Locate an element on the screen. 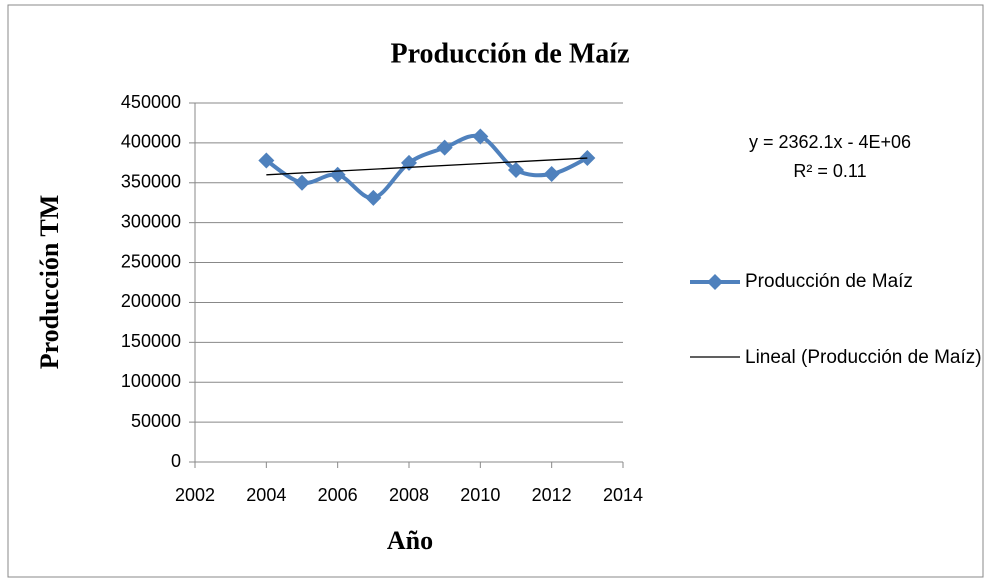 Image resolution: width=991 pixels, height=583 pixels. y-tick-label: 0 is located at coordinates (176, 461).